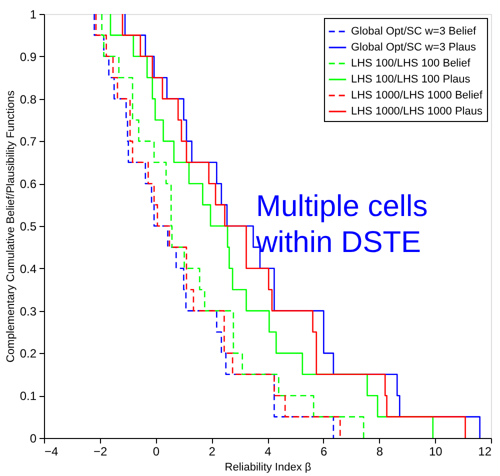 The image size is (500, 476). Describe the element at coordinates (485, 451) in the screenshot. I see `x-tick-label: 12` at that location.